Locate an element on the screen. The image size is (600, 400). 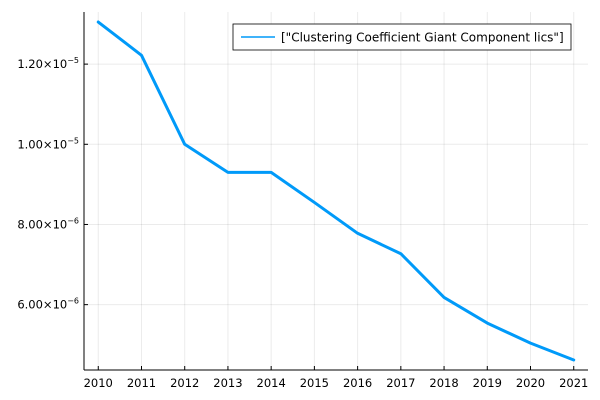
x-tick-label: 2018 is located at coordinates (443, 383).